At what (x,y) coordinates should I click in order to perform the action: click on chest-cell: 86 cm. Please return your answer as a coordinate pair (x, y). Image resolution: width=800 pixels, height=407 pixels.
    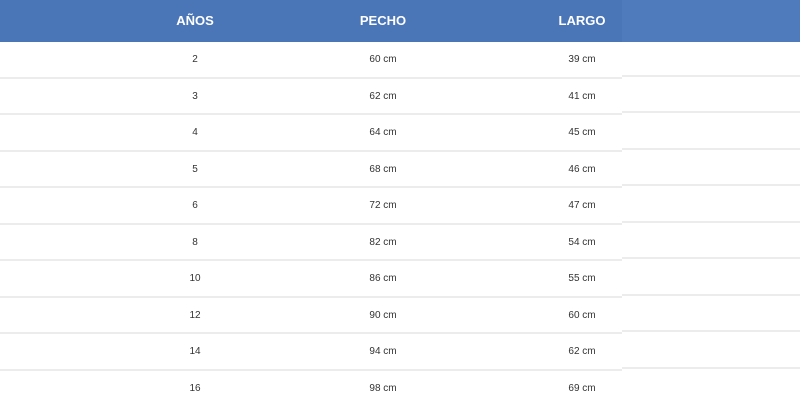
    Looking at the image, I should click on (382, 279).